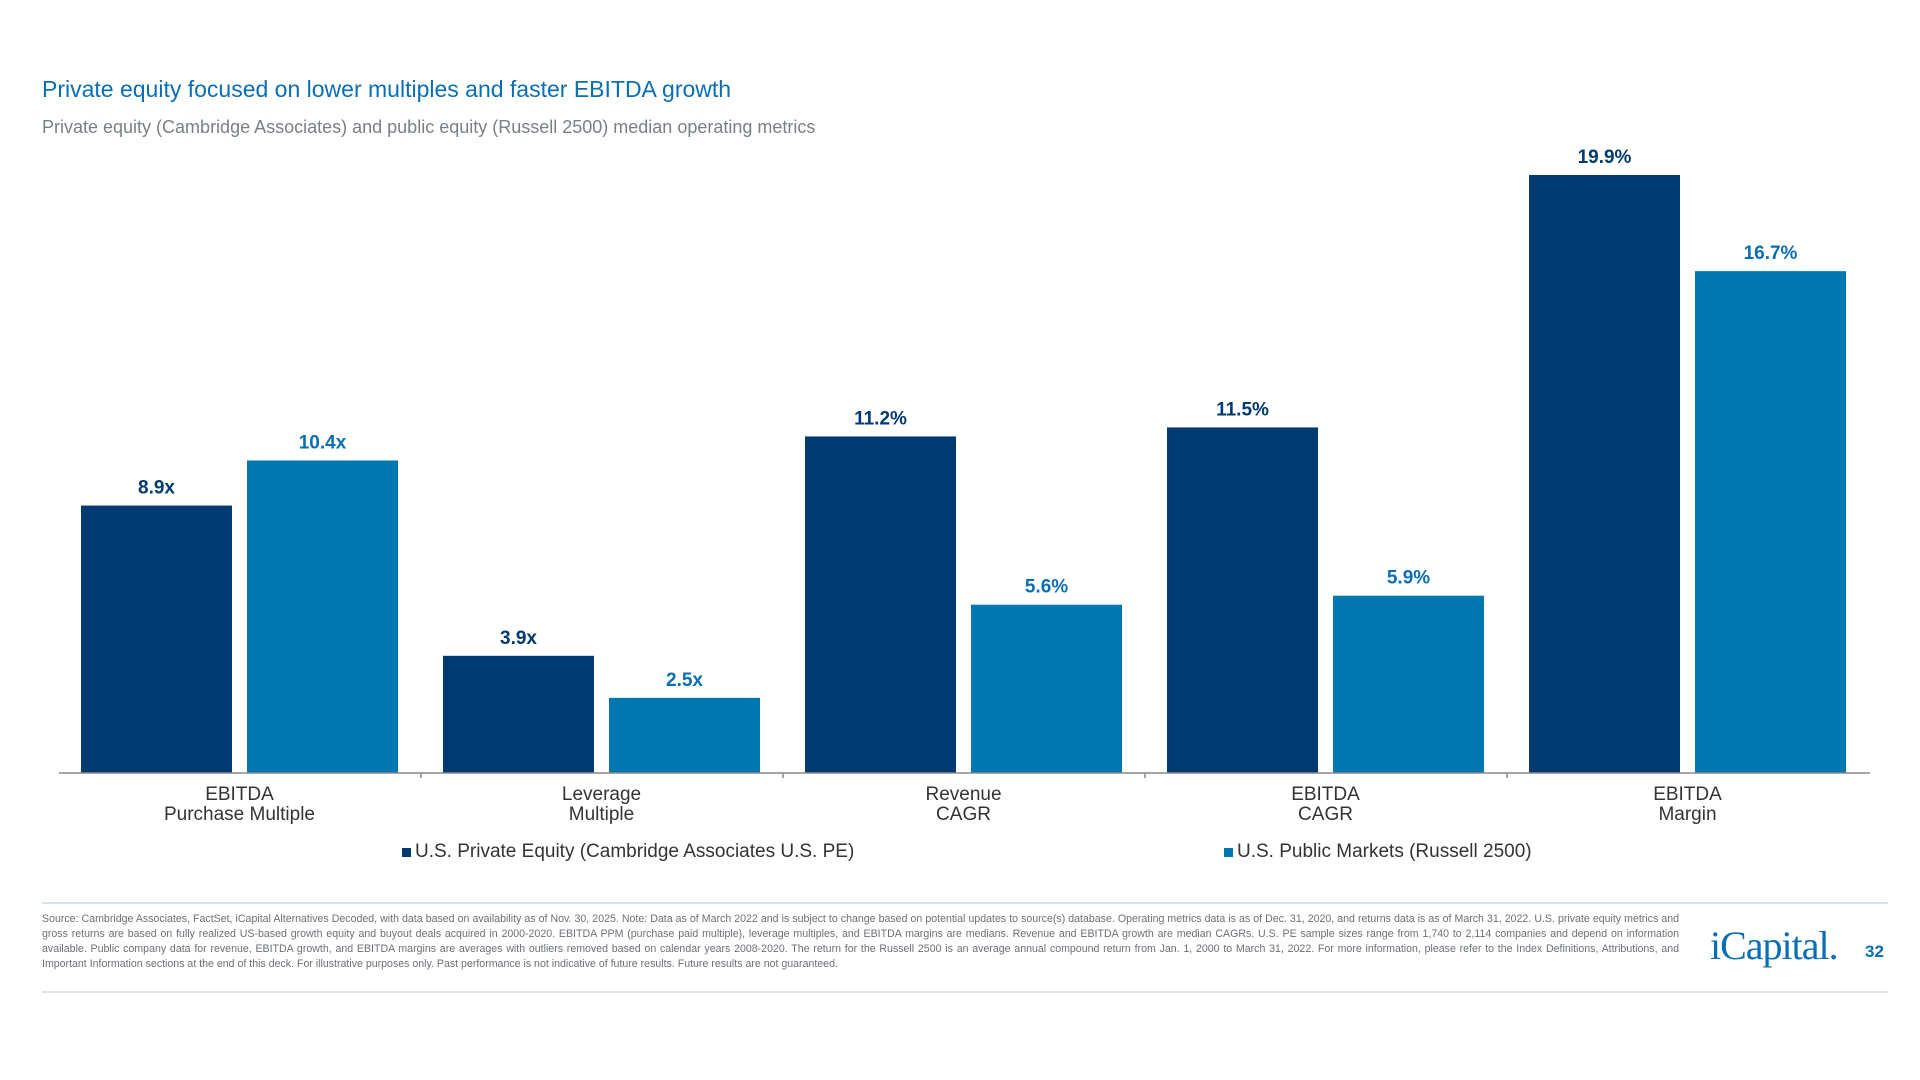  Describe the element at coordinates (1771, 253) in the screenshot. I see `data-label: 16.7%` at that location.